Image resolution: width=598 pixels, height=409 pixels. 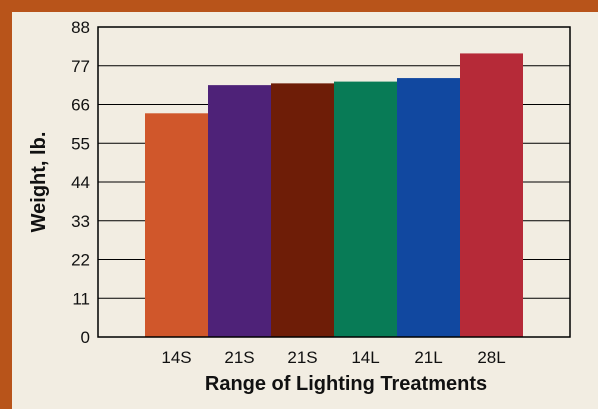 What do you see at coordinates (428, 357) in the screenshot?
I see `x-tick-label: 21L` at bounding box center [428, 357].